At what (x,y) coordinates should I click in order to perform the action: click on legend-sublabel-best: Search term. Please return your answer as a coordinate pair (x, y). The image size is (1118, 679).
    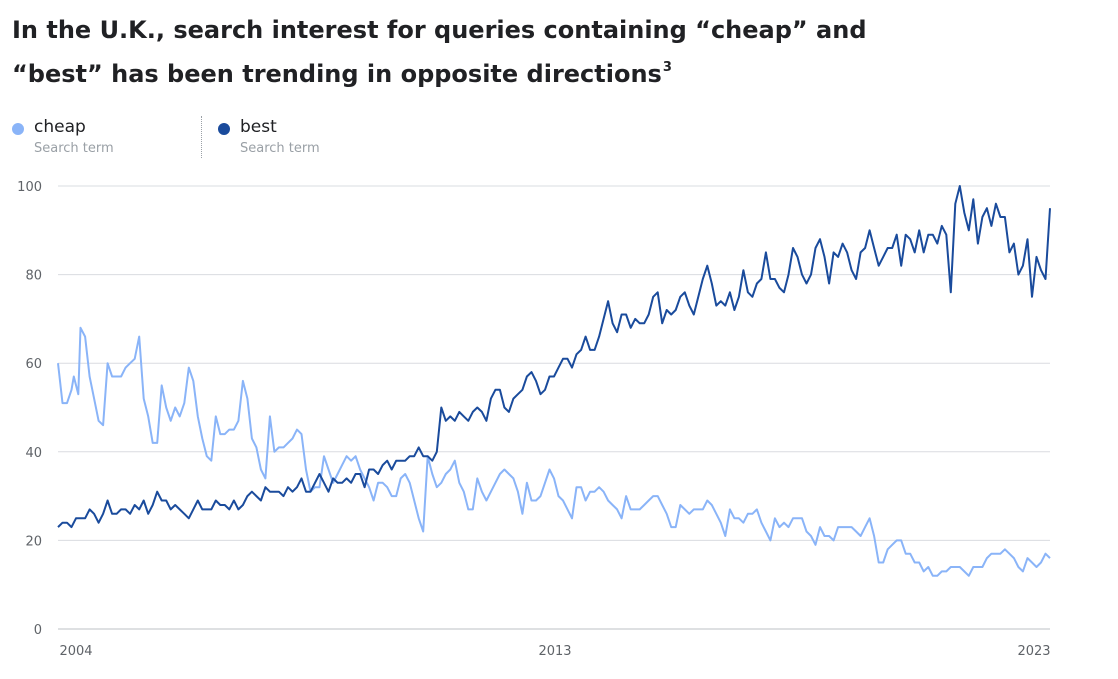
    Looking at the image, I should click on (280, 148).